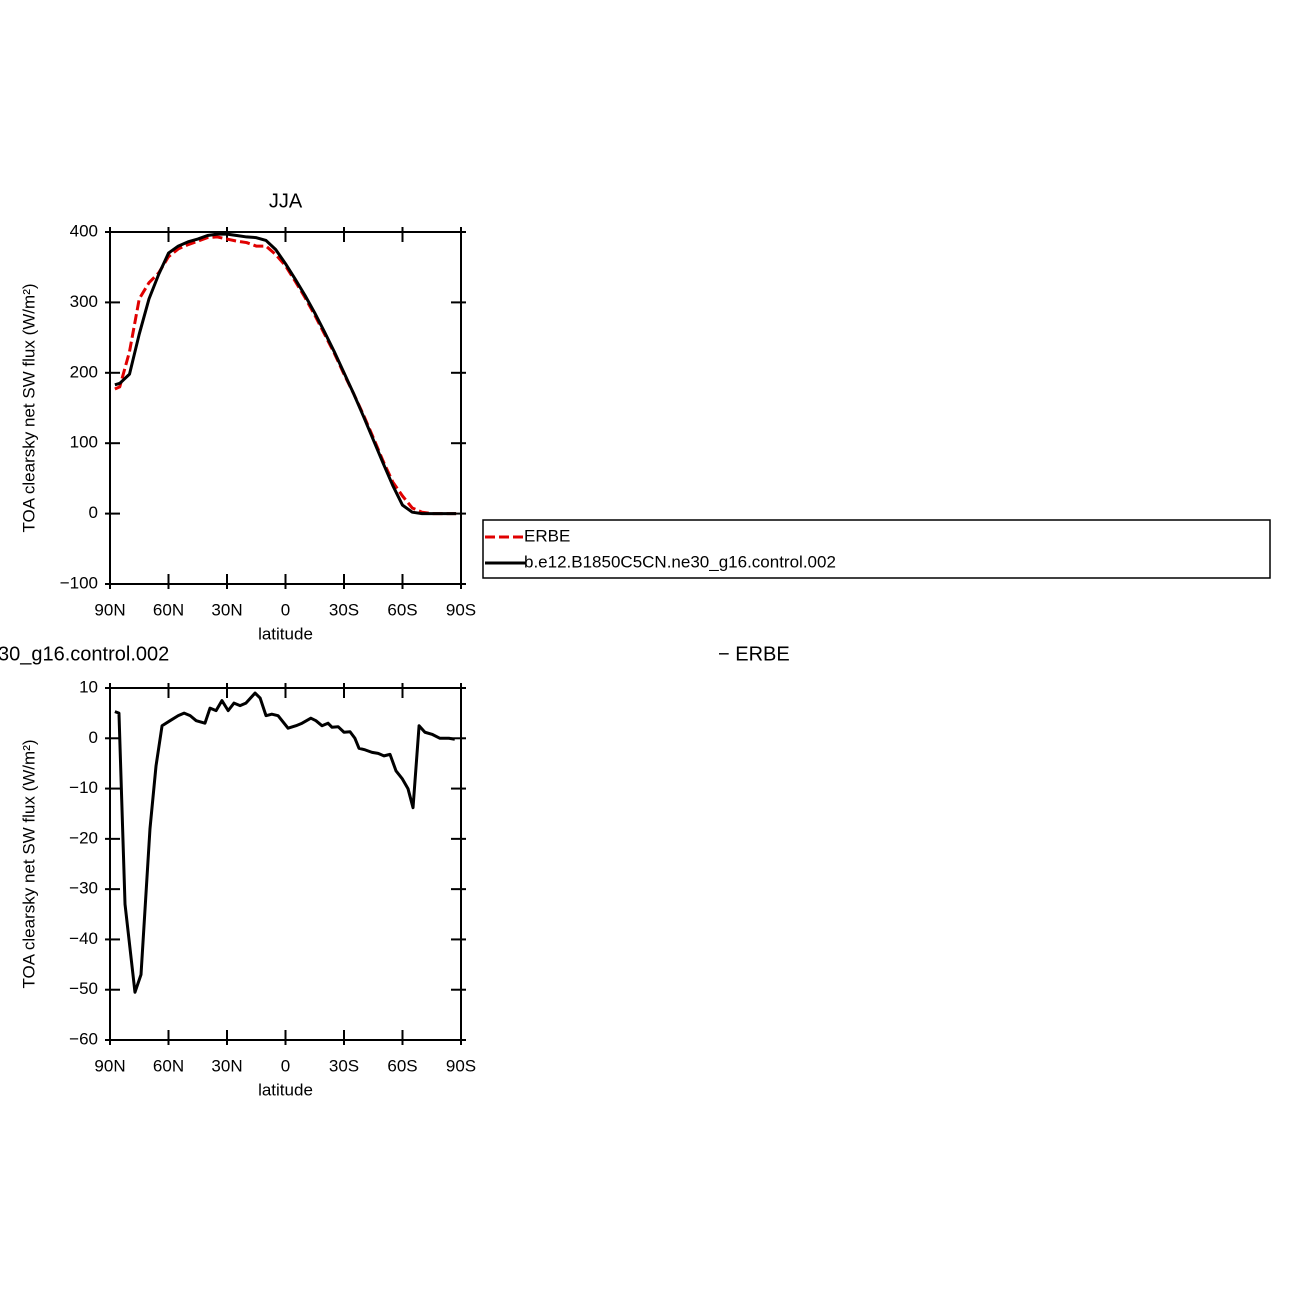  Describe the element at coordinates (83, 888) in the screenshot. I see `y-tick-label: −30` at that location.